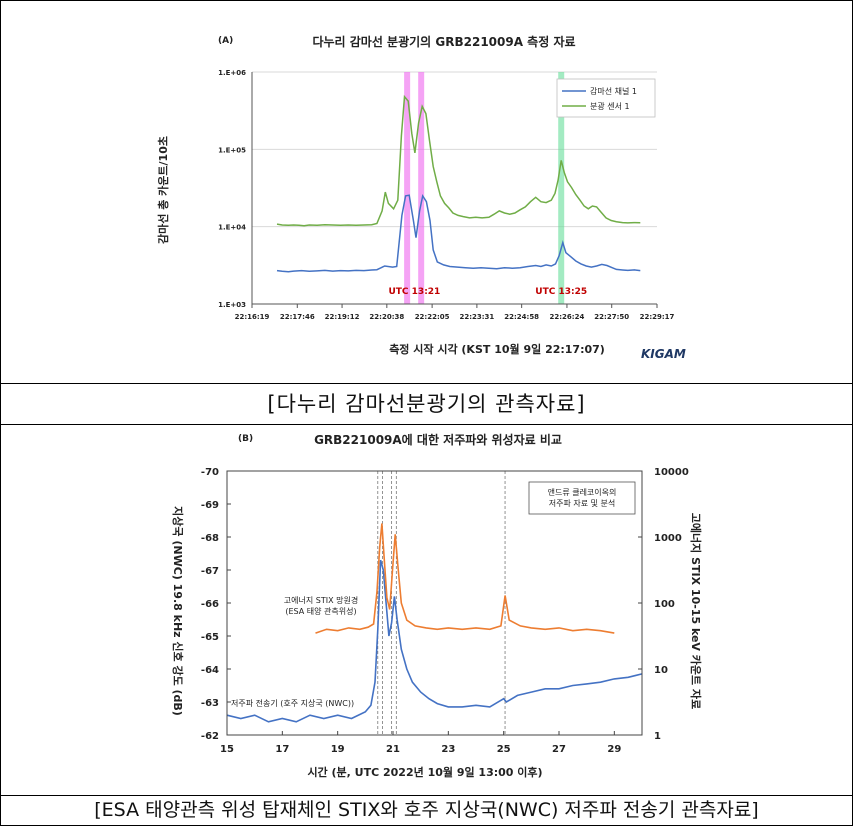 This screenshot has width=853, height=826. Describe the element at coordinates (232, 305) in the screenshot. I see `chart-a-ytick-label: 1.E+03` at that location.